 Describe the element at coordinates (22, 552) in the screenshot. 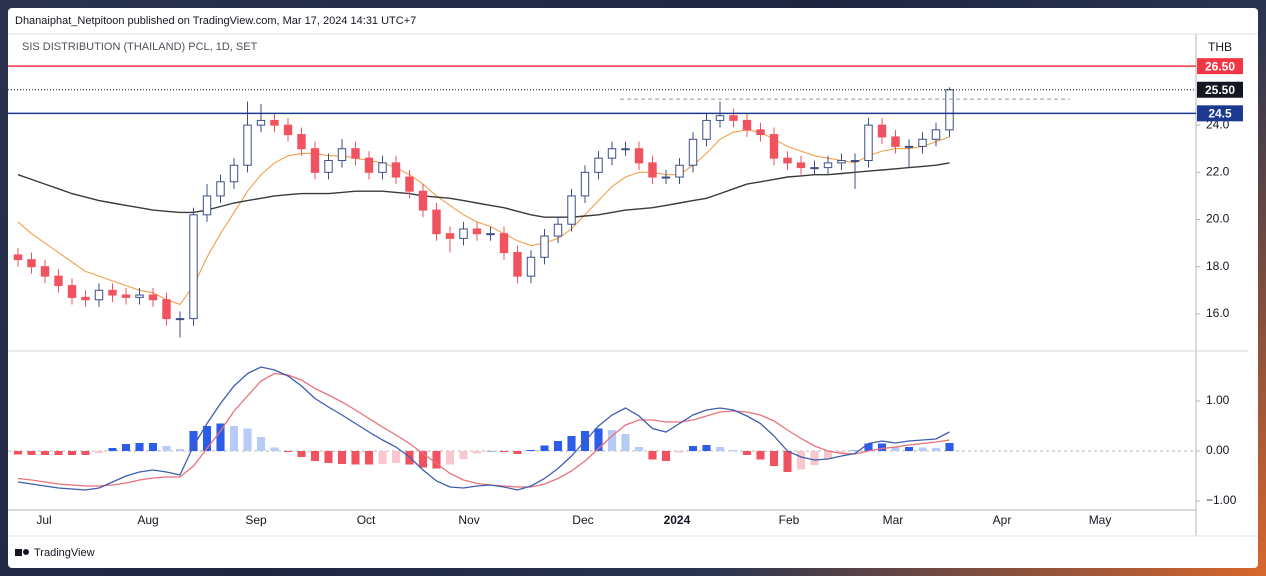

I see `logo` at that location.